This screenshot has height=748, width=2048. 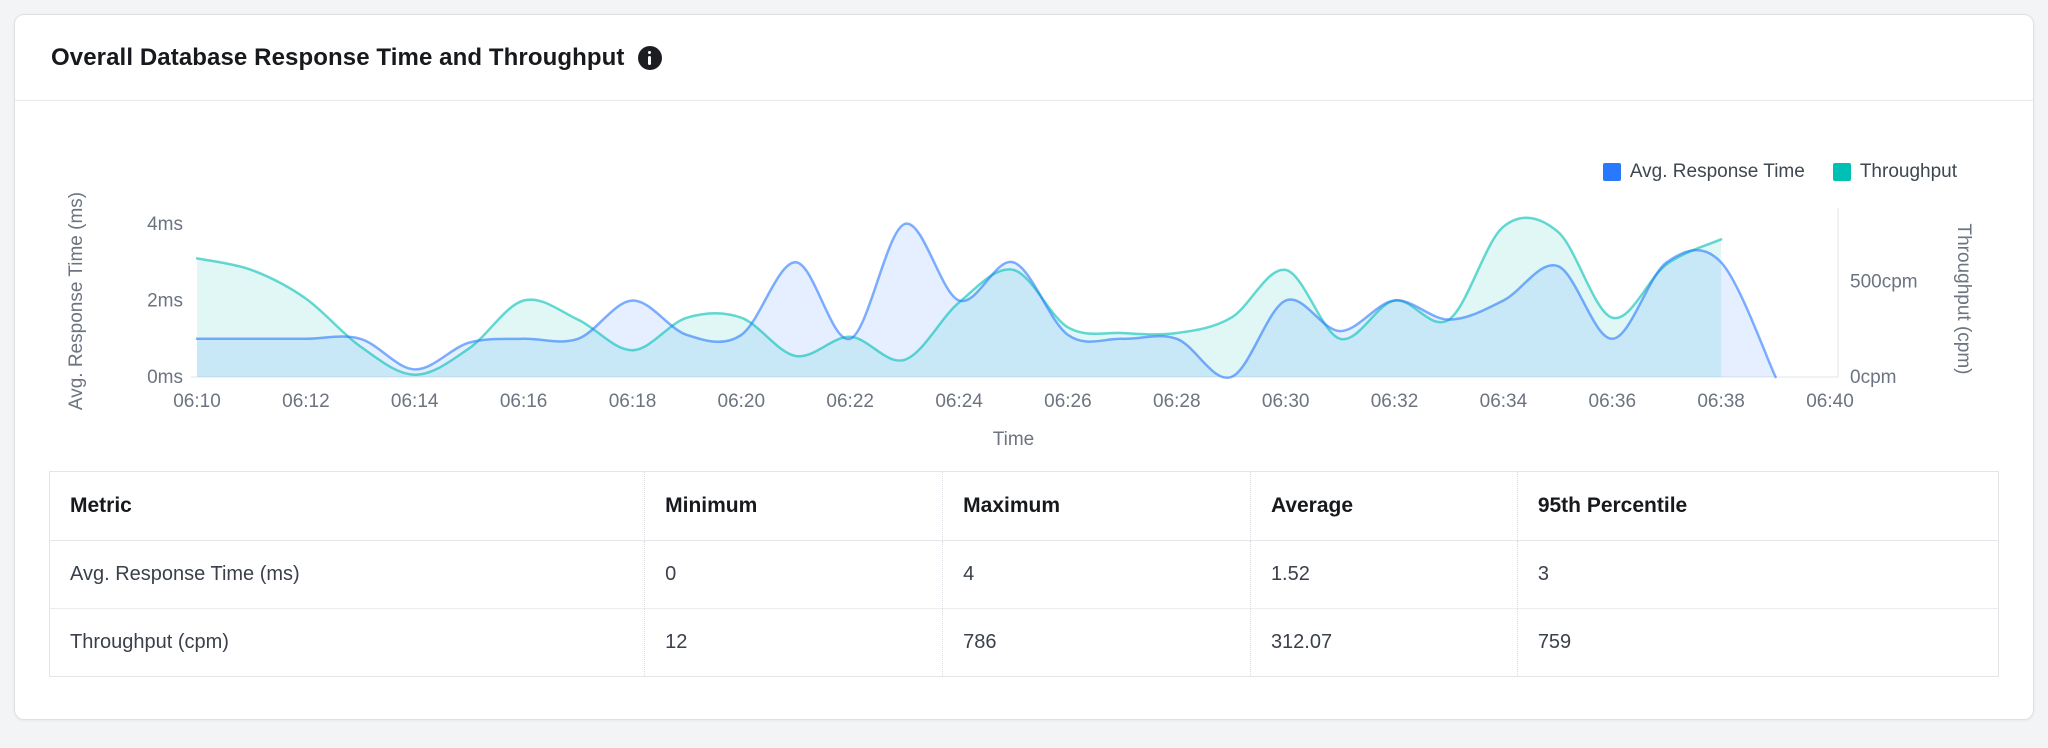 I want to click on x-axis-tick-label: 06:16, so click(x=524, y=401).